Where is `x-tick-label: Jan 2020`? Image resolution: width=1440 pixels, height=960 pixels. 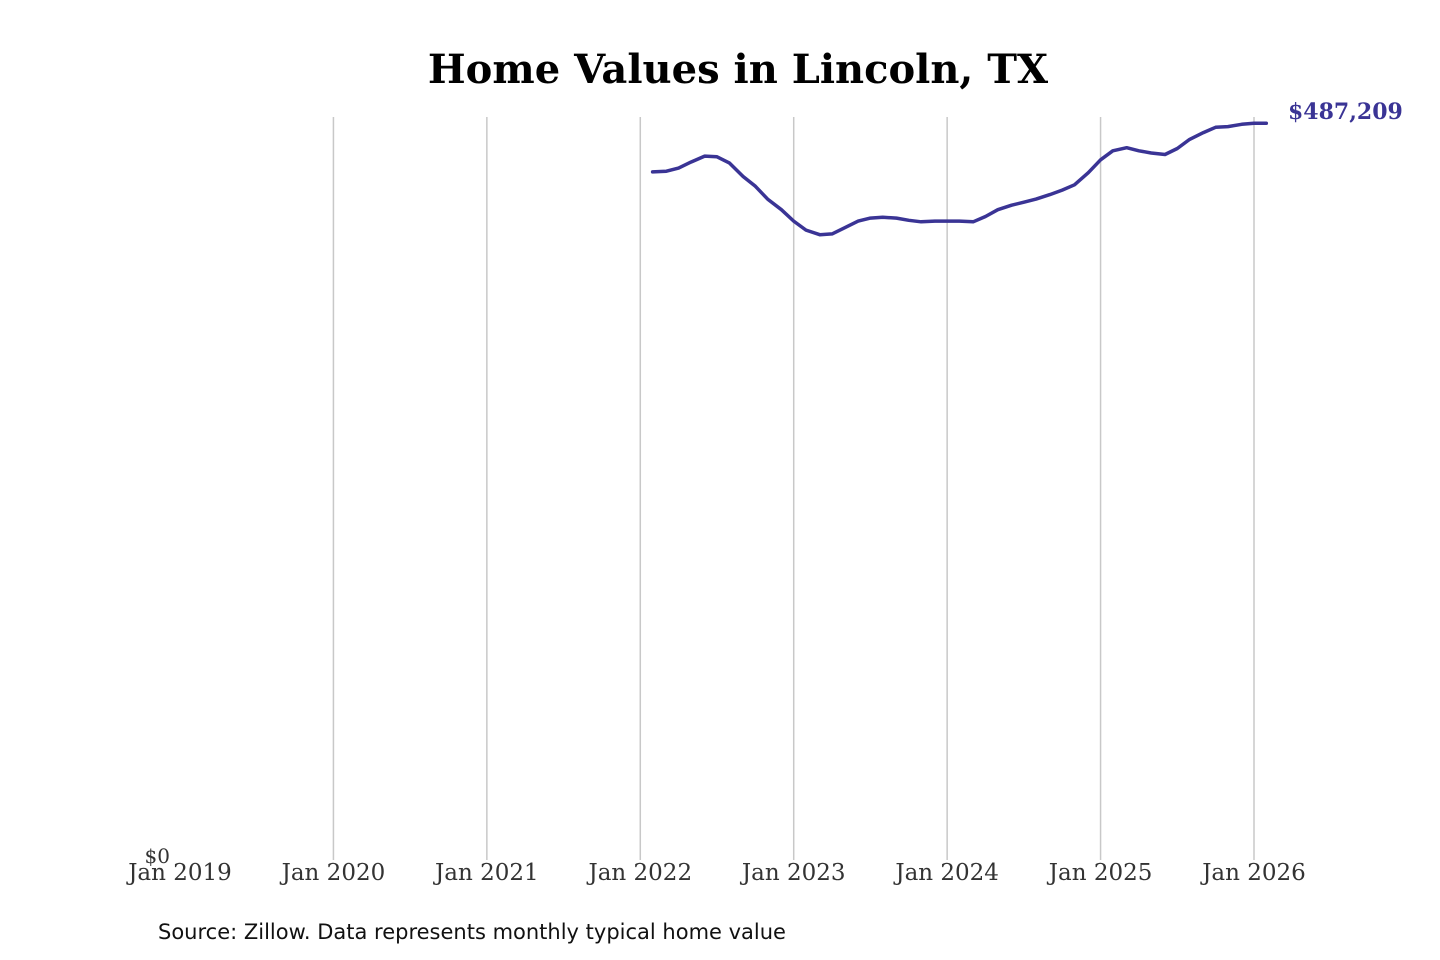
x-tick-label: Jan 2020 is located at coordinates (333, 873).